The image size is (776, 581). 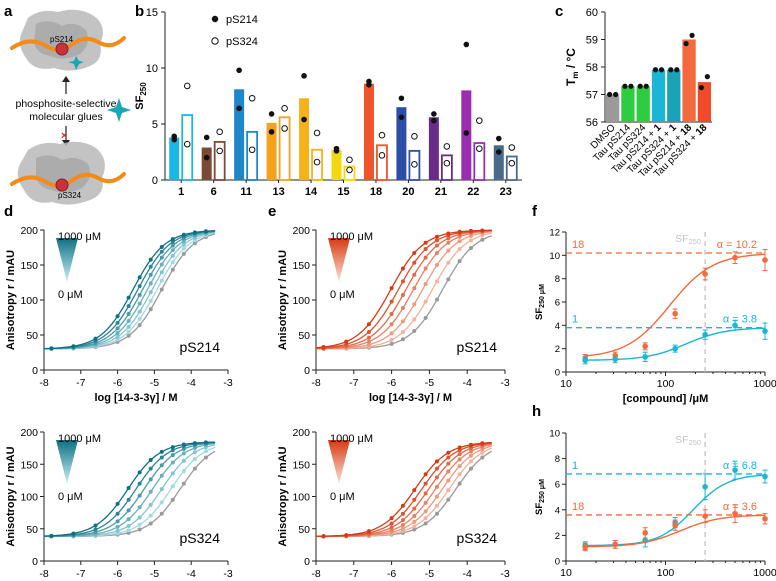 I want to click on x-tick-label: 22, so click(x=473, y=192).